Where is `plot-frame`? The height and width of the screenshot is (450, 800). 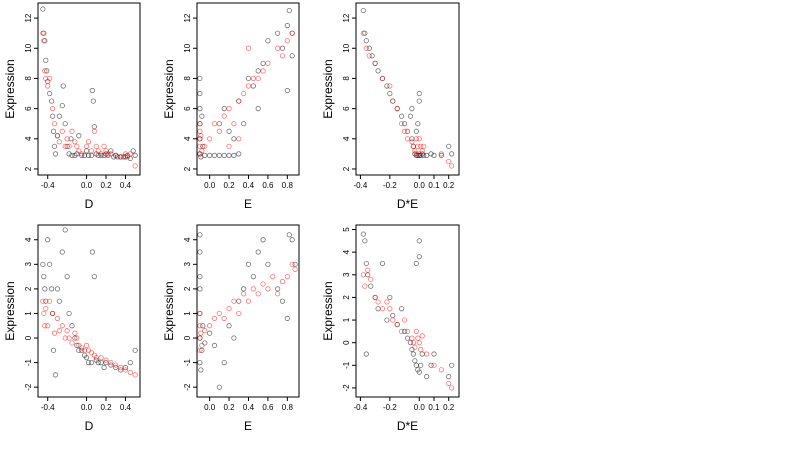 plot-frame is located at coordinates (248, 311).